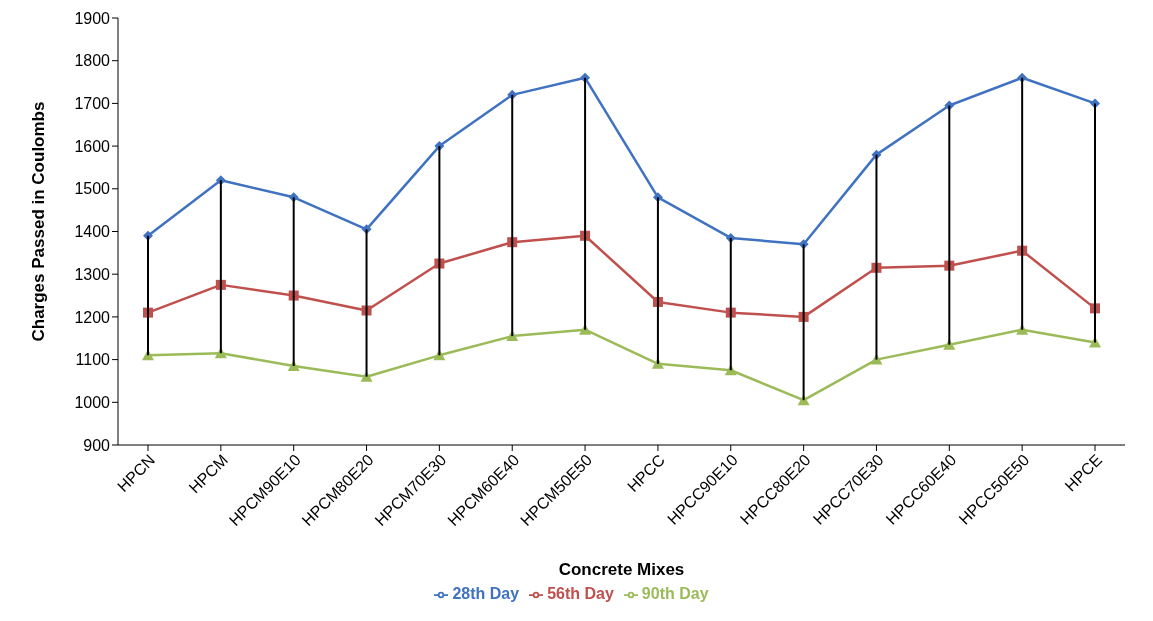 The width and height of the screenshot is (1153, 621). Describe the element at coordinates (39, 221) in the screenshot. I see `y-axis-title: Charges Passed in Coulombs` at that location.